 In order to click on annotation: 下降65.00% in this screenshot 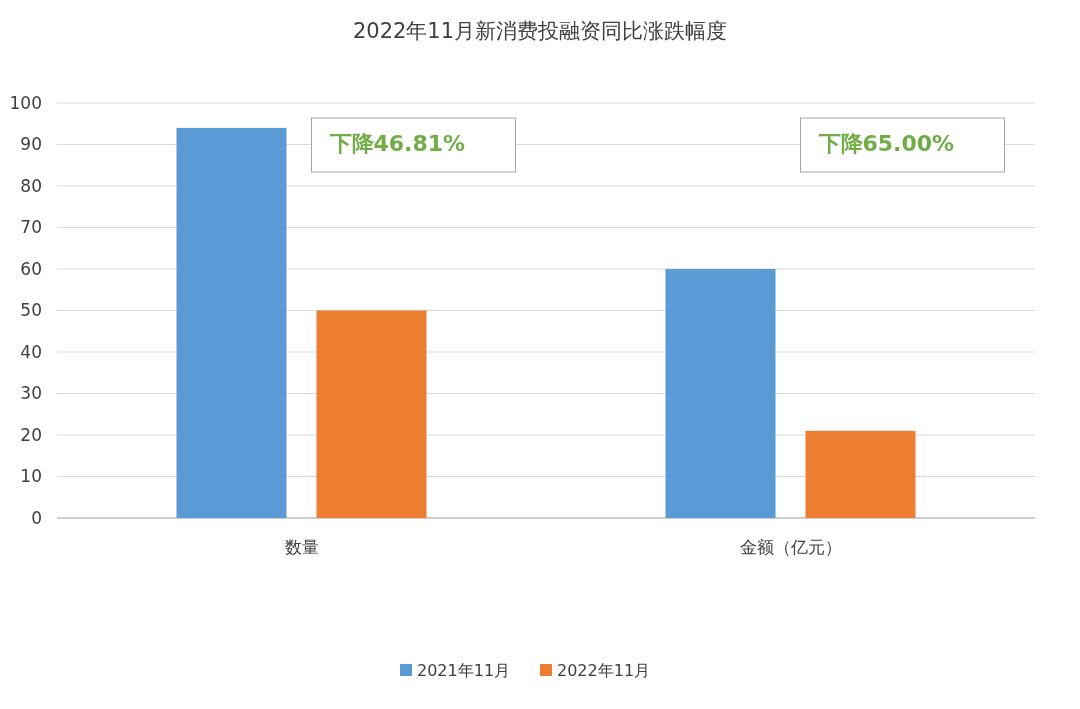, I will do `click(886, 143)`.